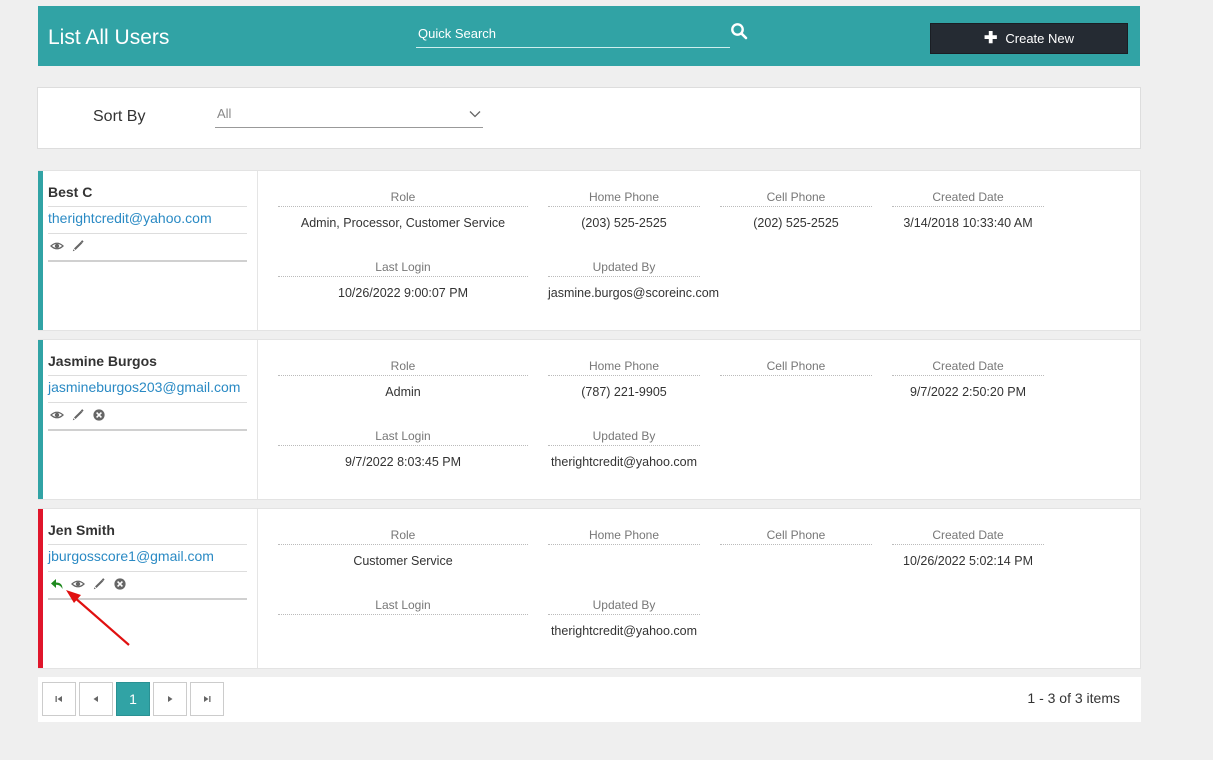 The height and width of the screenshot is (760, 1213). What do you see at coordinates (403, 293) in the screenshot?
I see `field-value: 10/26/2022 9:00:07 PM` at bounding box center [403, 293].